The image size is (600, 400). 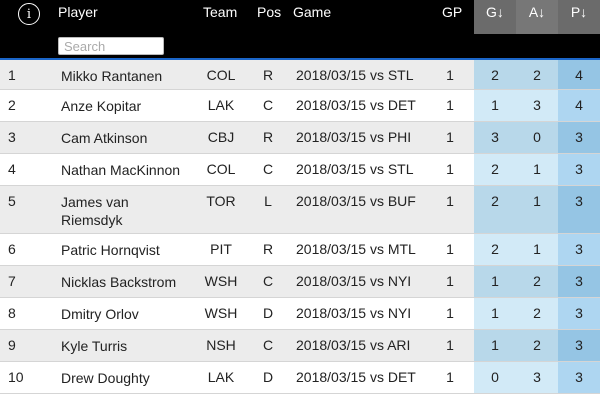 I want to click on rank-cell: 9, so click(x=12, y=345).